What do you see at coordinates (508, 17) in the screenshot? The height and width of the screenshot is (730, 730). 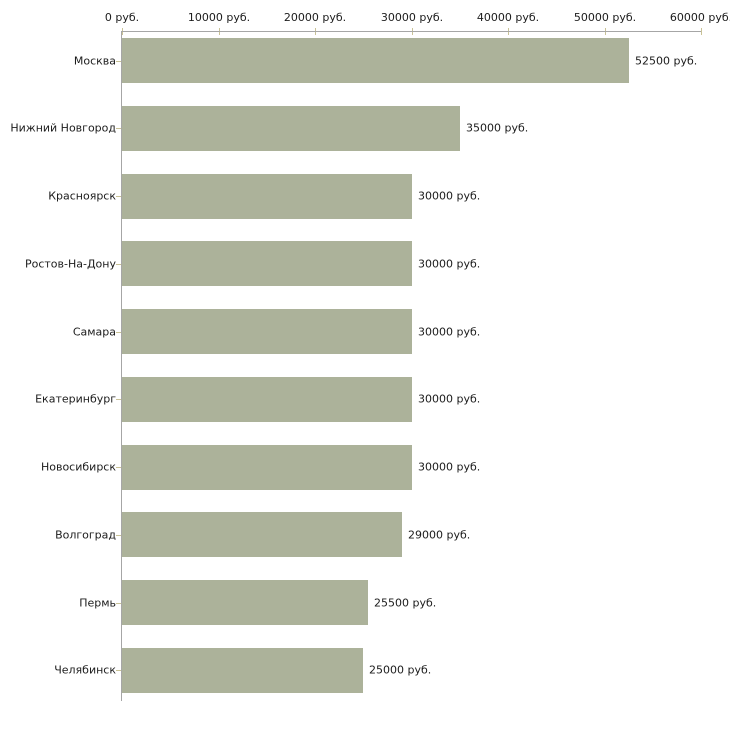 I see `x-axis-tick-label: 40000 руб.` at bounding box center [508, 17].